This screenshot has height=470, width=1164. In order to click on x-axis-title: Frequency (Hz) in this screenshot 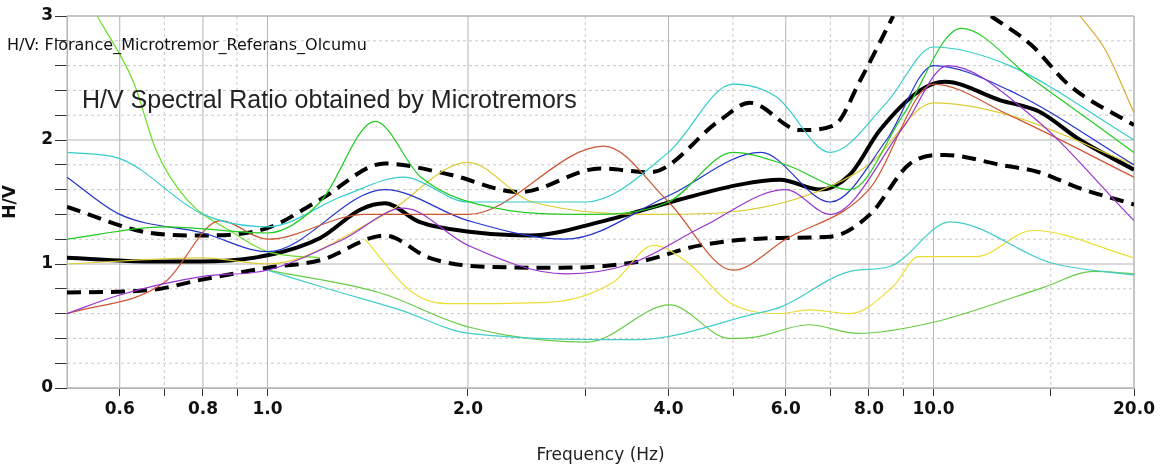, I will do `click(600, 454)`.